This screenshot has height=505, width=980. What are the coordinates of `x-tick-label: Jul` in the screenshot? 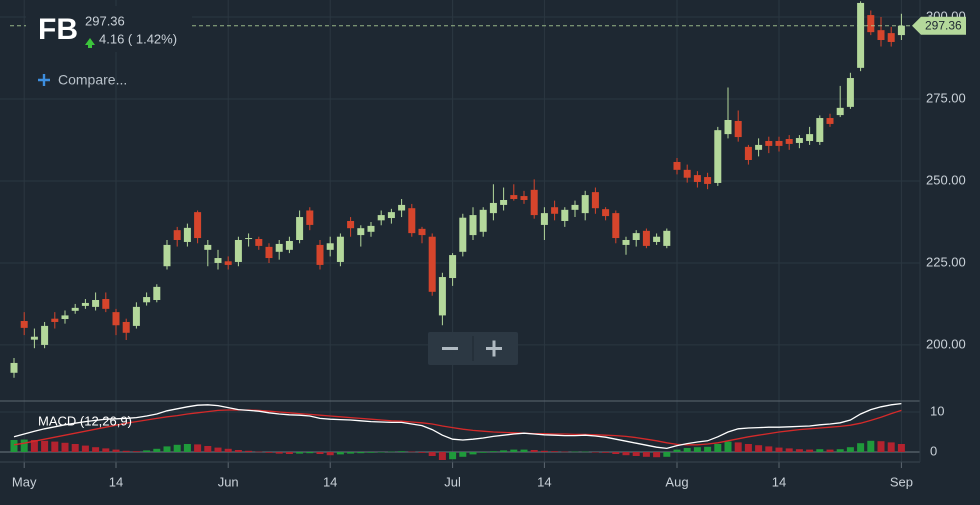 It's located at (452, 481).